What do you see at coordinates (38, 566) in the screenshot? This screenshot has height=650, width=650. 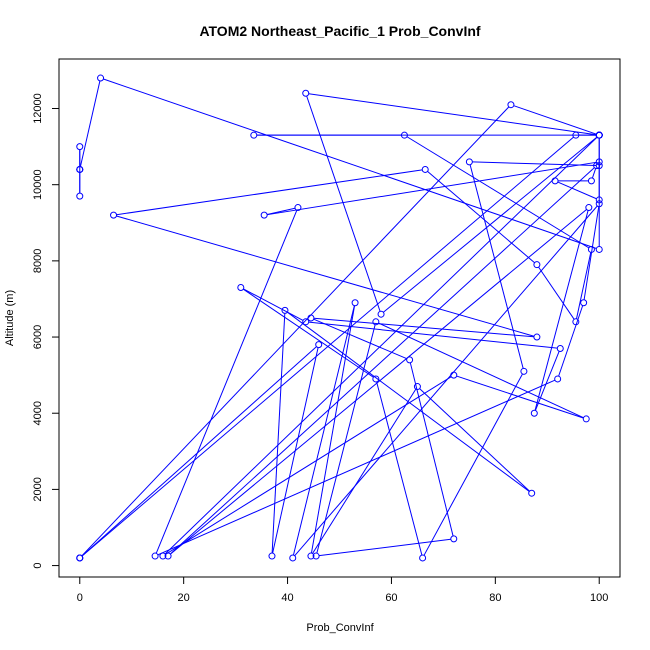 I see `y-tick-label: 0` at bounding box center [38, 566].